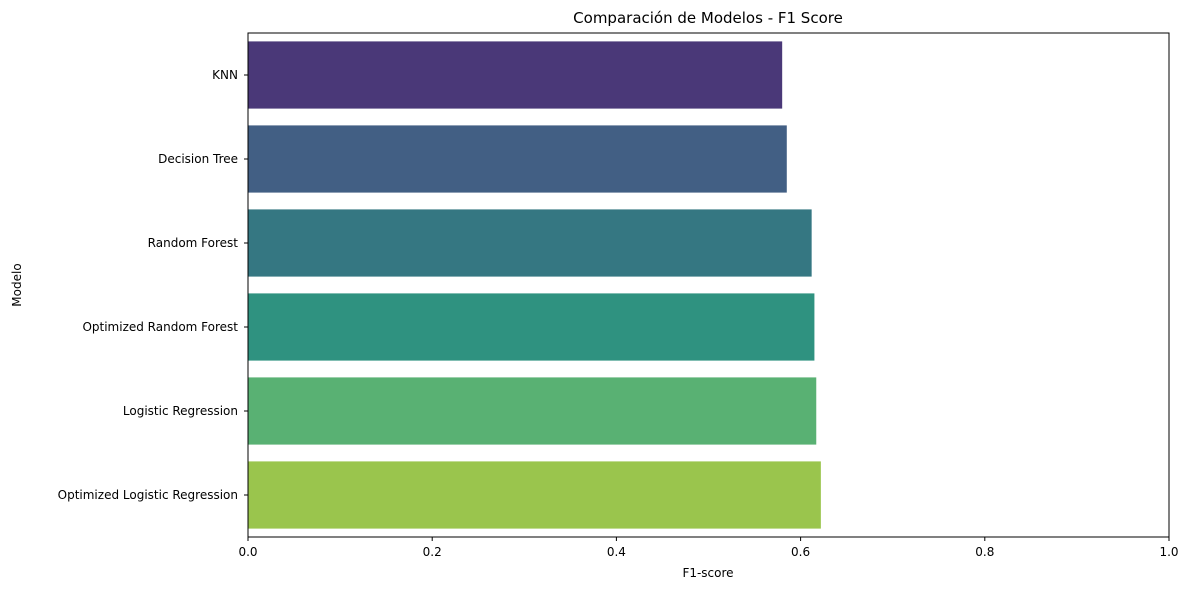 The width and height of the screenshot is (1189, 590). Describe the element at coordinates (180, 411) in the screenshot. I see `y-tick-label: Logistic Regression` at that location.